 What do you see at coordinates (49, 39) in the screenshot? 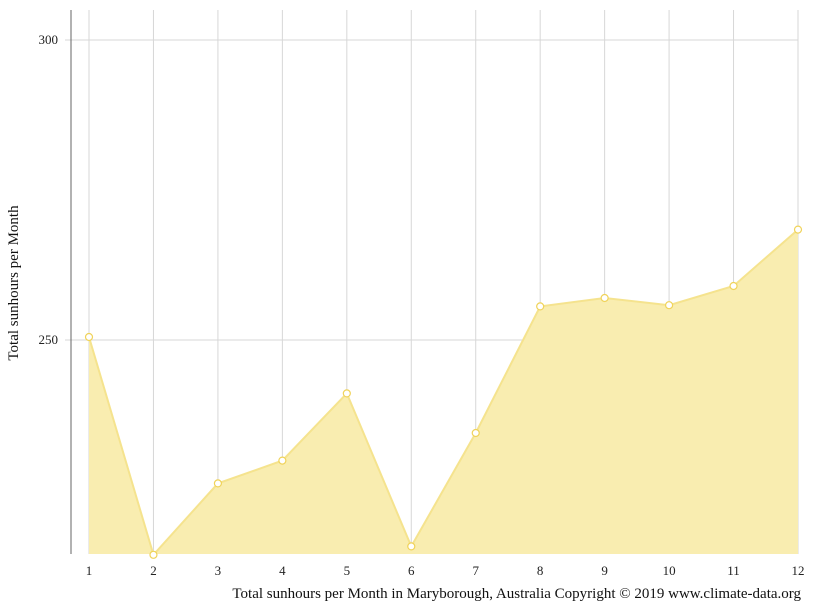
I see `y-tick-label-300: 300` at bounding box center [49, 39].